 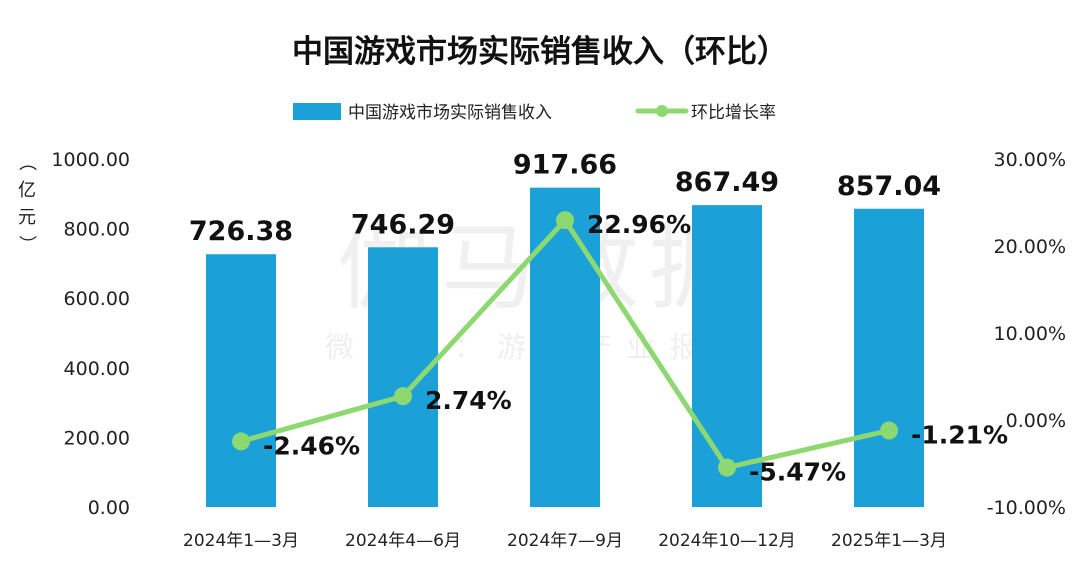 I want to click on bar-data-label: 746.29, so click(x=403, y=224).